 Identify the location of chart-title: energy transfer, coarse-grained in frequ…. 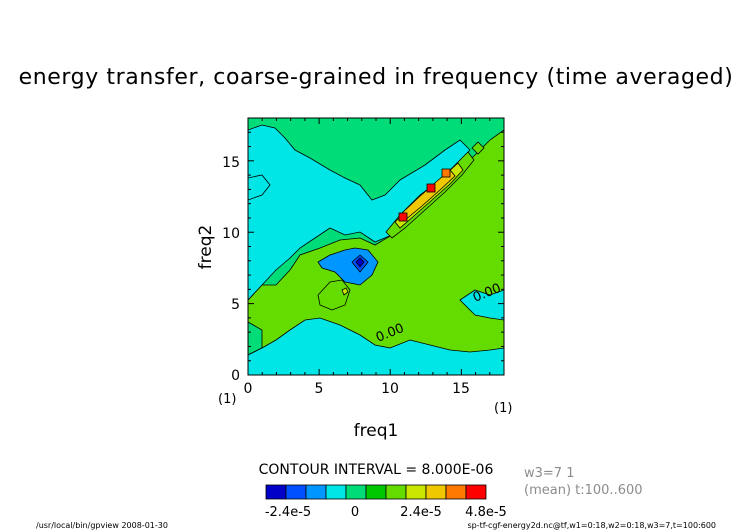
(376, 77).